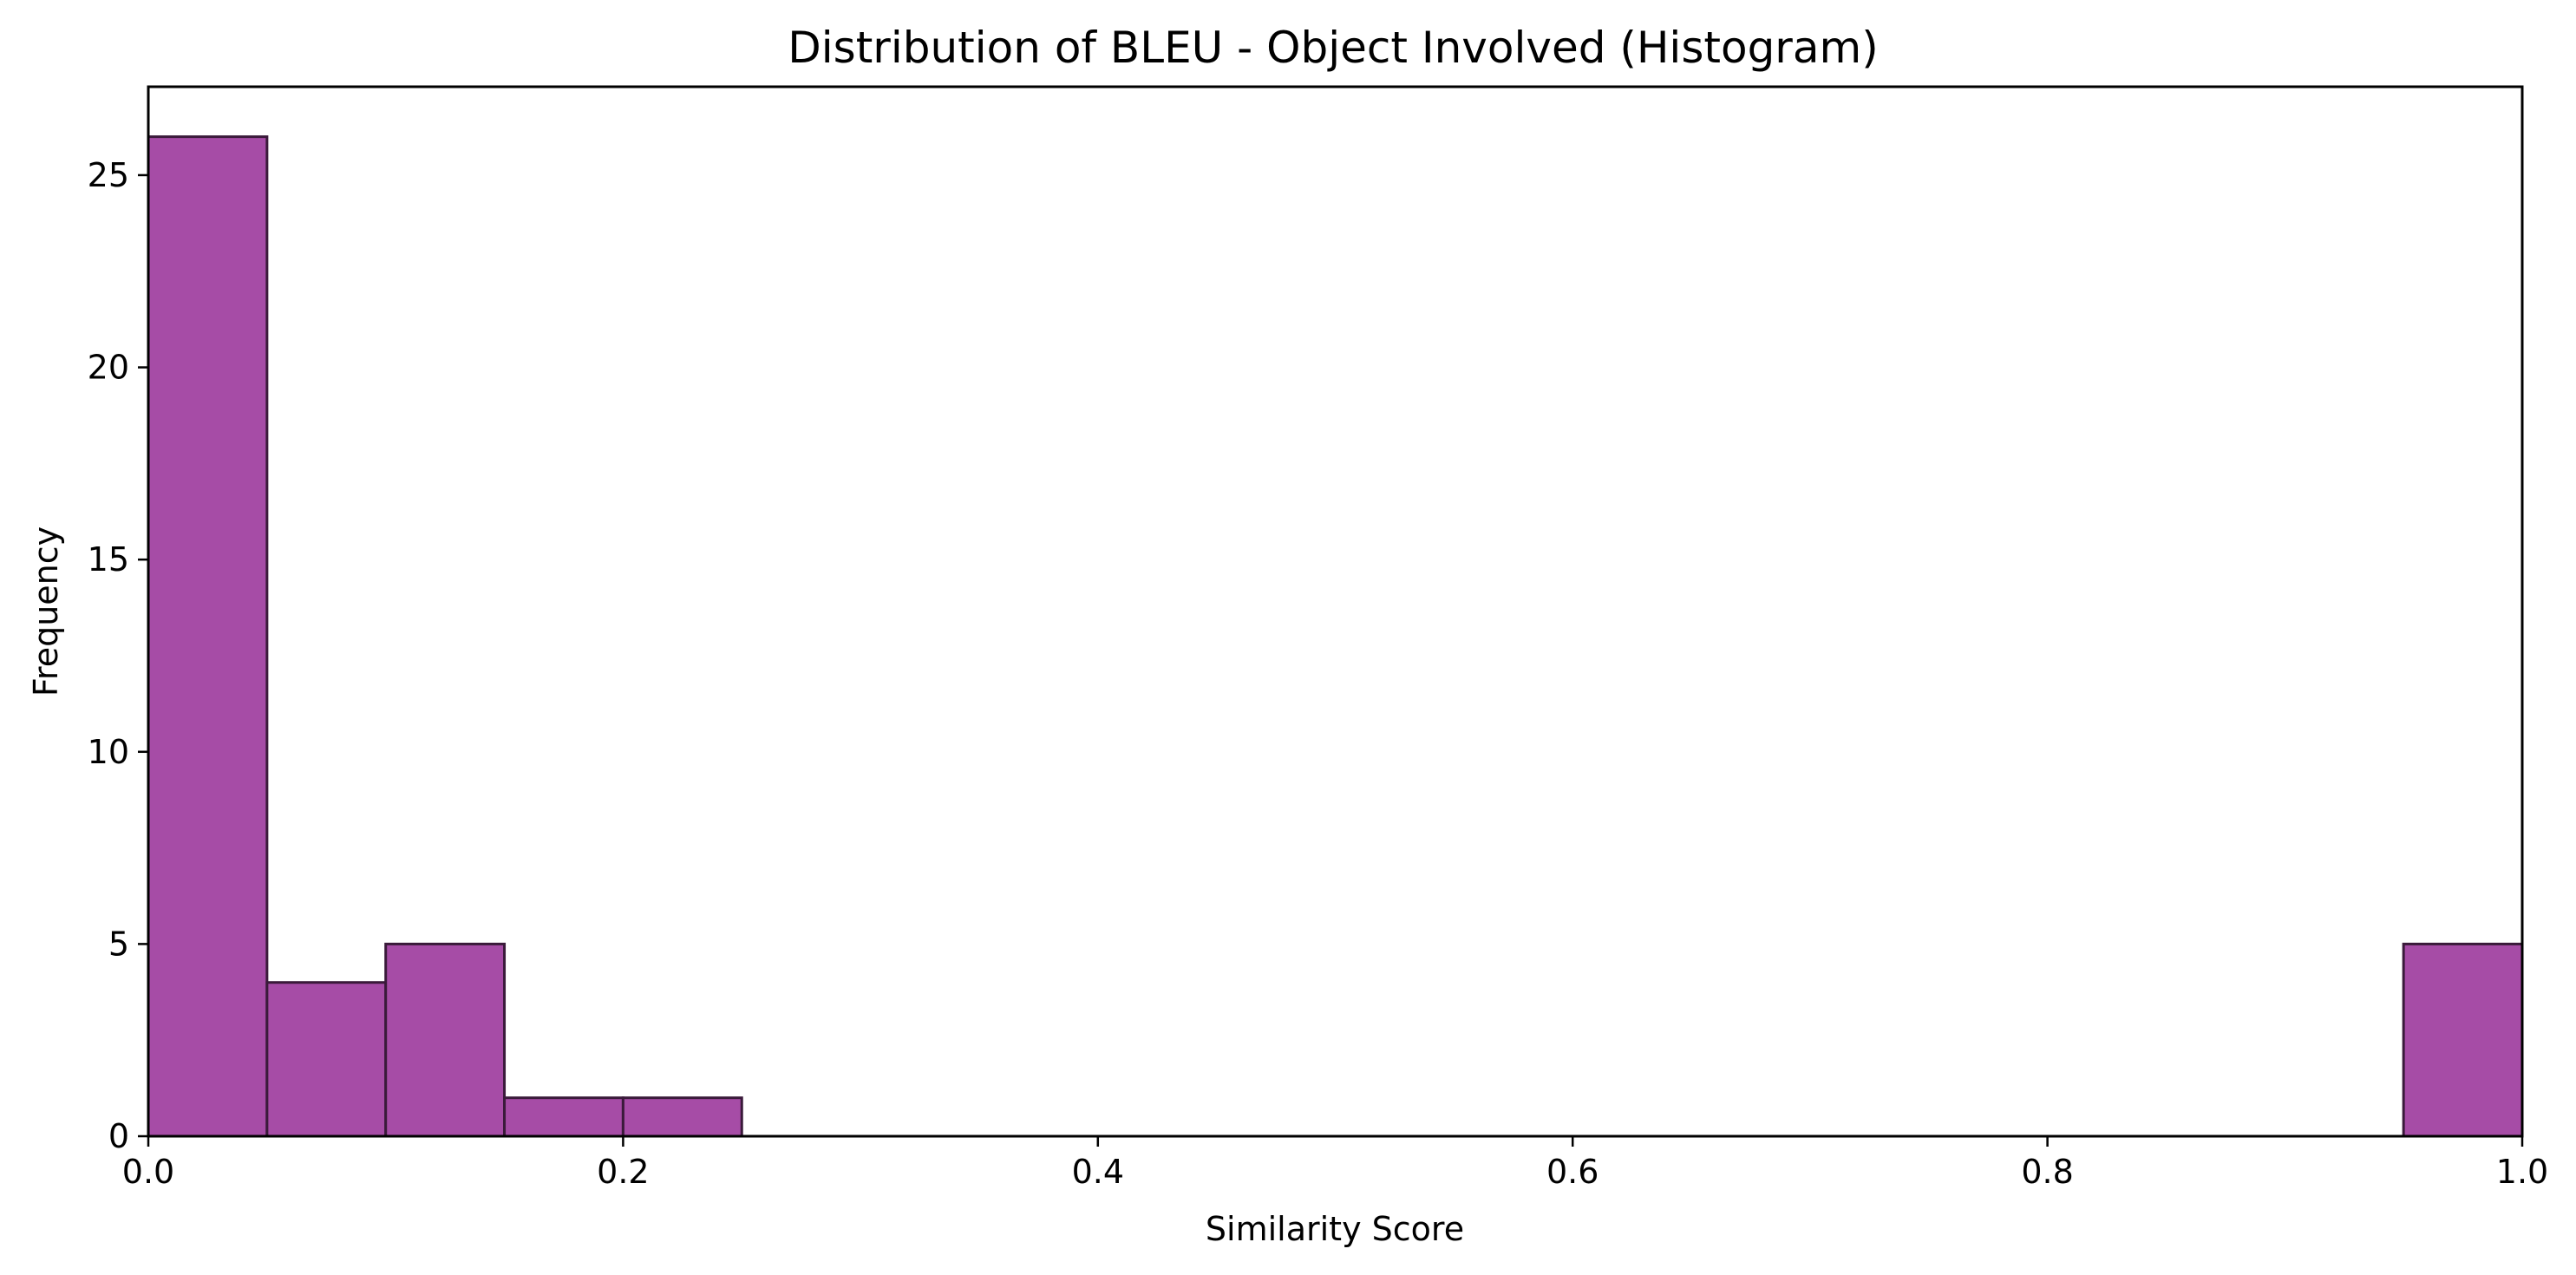  Describe the element at coordinates (2047, 1172) in the screenshot. I see `x-tick-label-4: 0.8` at that location.